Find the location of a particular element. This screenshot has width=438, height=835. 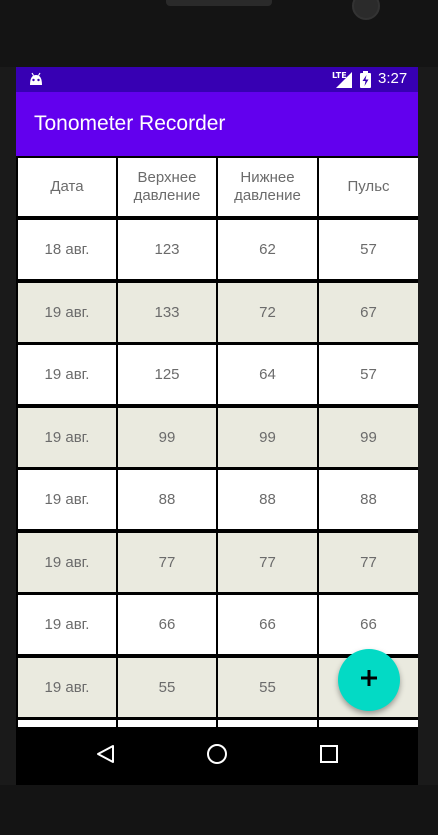

table-cell-value: 67 is located at coordinates (368, 312).